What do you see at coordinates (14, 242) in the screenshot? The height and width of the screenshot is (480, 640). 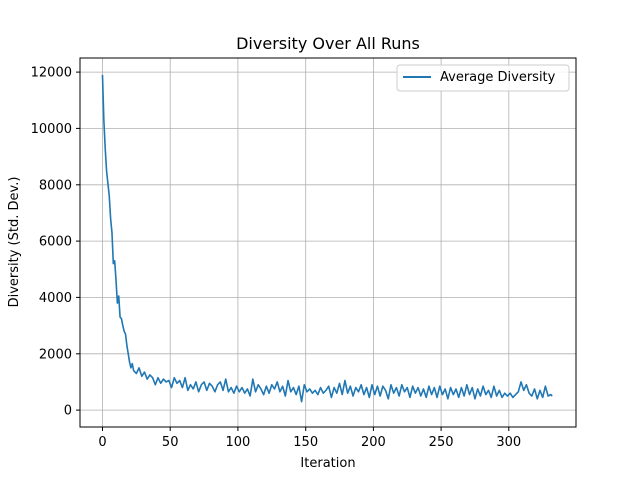 I see `y-axis-label: Diversity (Std. Dev.)` at bounding box center [14, 242].